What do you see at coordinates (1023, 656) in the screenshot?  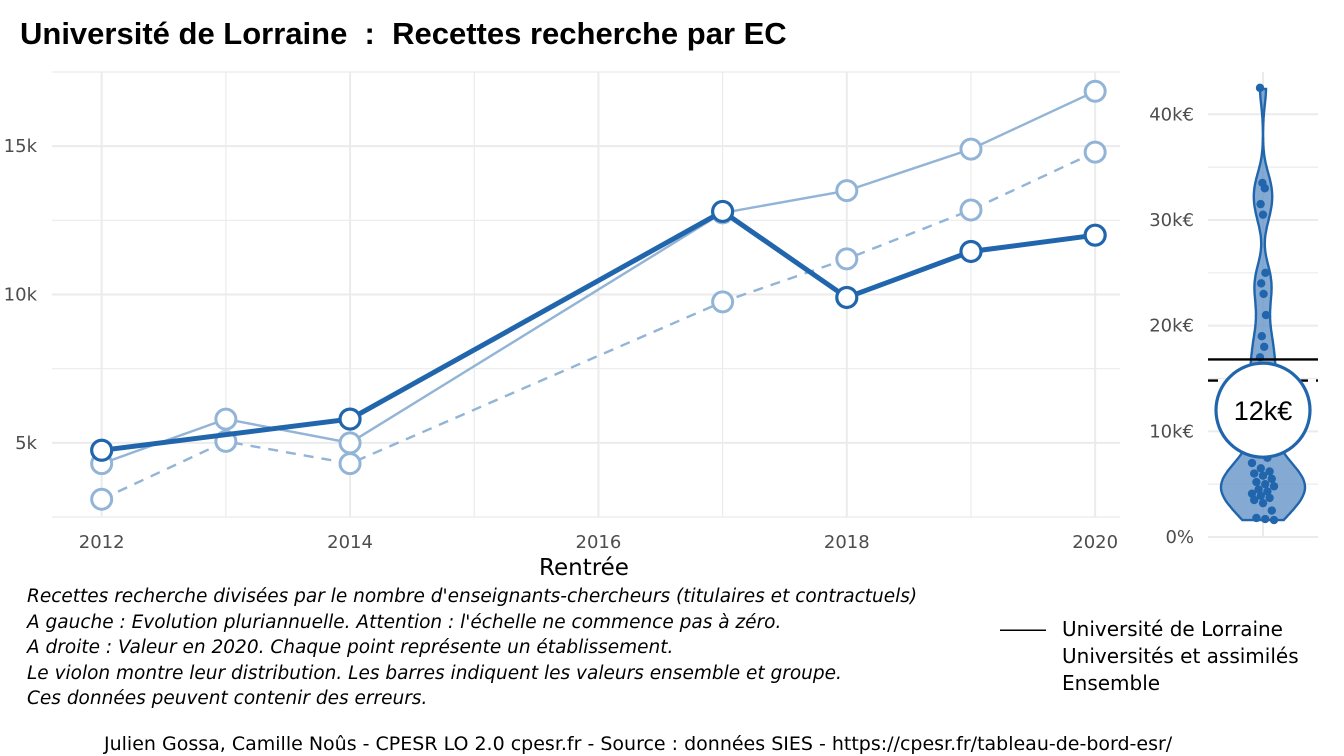 I see `legend-key-dashed` at bounding box center [1023, 656].